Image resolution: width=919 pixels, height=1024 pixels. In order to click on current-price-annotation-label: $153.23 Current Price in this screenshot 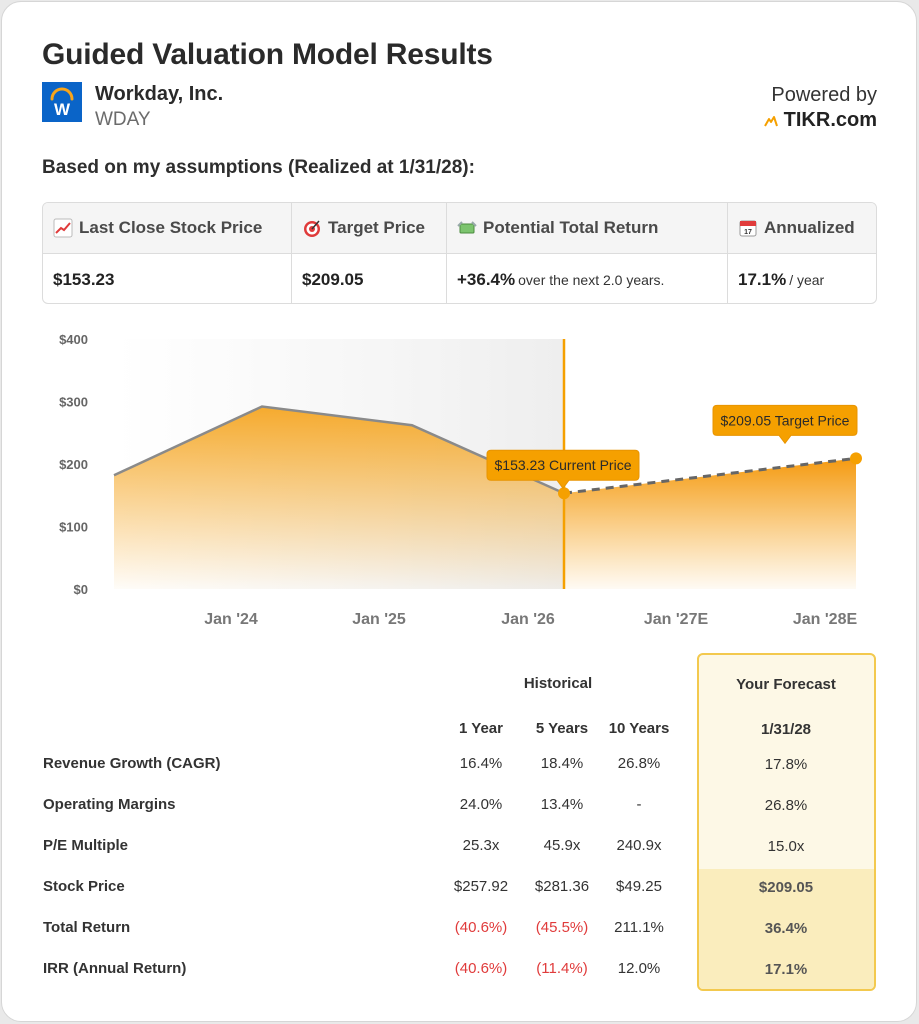, I will do `click(563, 465)`.